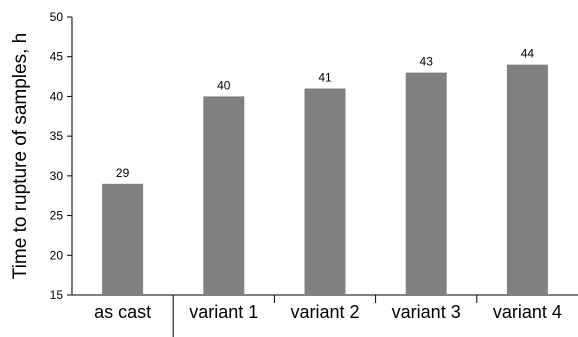 The image size is (578, 337). Describe the element at coordinates (57, 136) in the screenshot. I see `y-tick-label: 35` at that location.